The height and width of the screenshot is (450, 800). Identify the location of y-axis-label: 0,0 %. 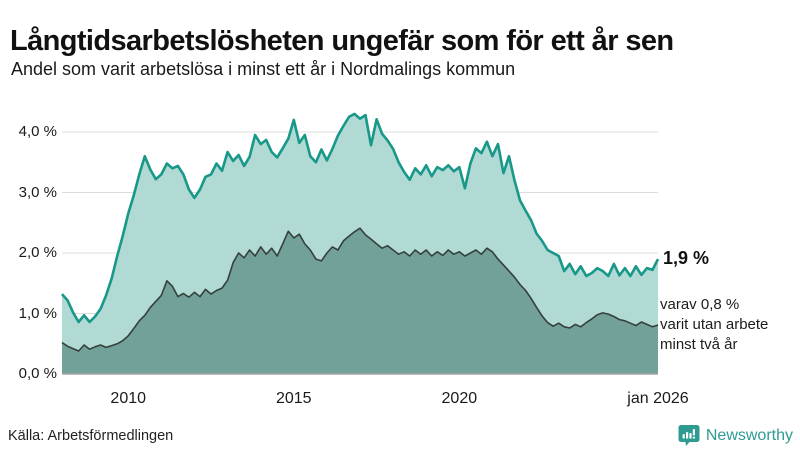
(37, 373).